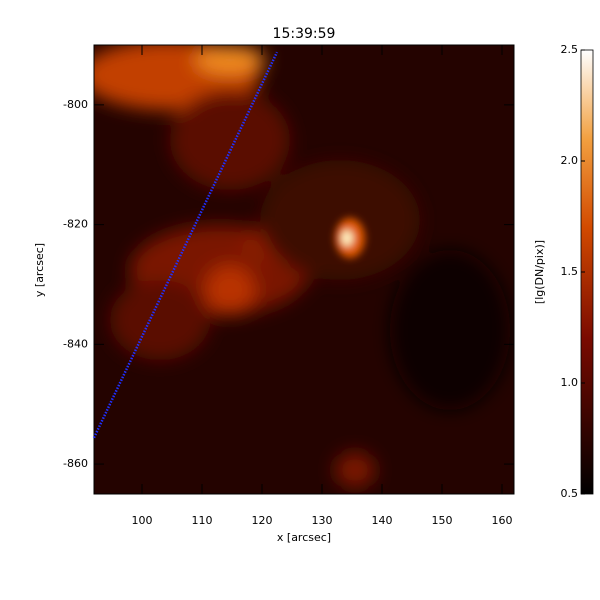  I want to click on x-tick-label: 150, so click(442, 520).